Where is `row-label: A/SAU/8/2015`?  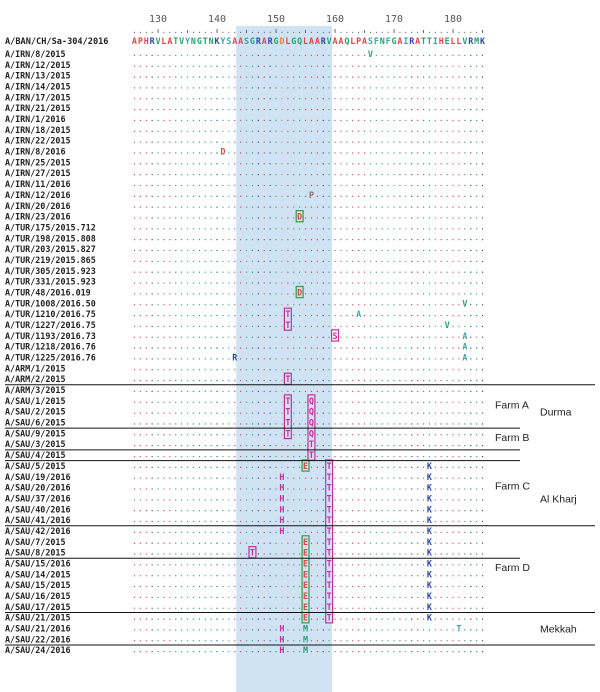
row-label: A/SAU/8/2015 is located at coordinates (35, 553).